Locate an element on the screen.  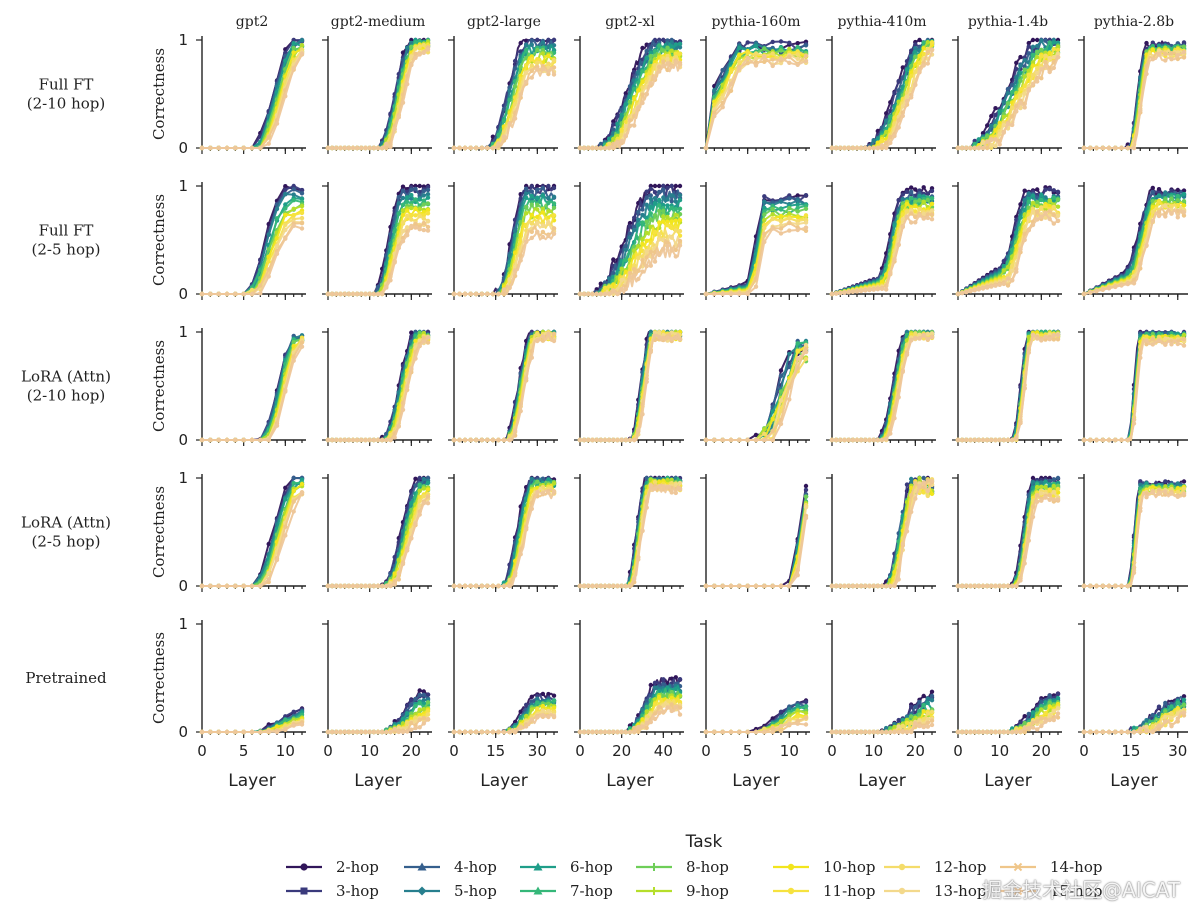
series-point-5-hop is located at coordinates (302, 40).